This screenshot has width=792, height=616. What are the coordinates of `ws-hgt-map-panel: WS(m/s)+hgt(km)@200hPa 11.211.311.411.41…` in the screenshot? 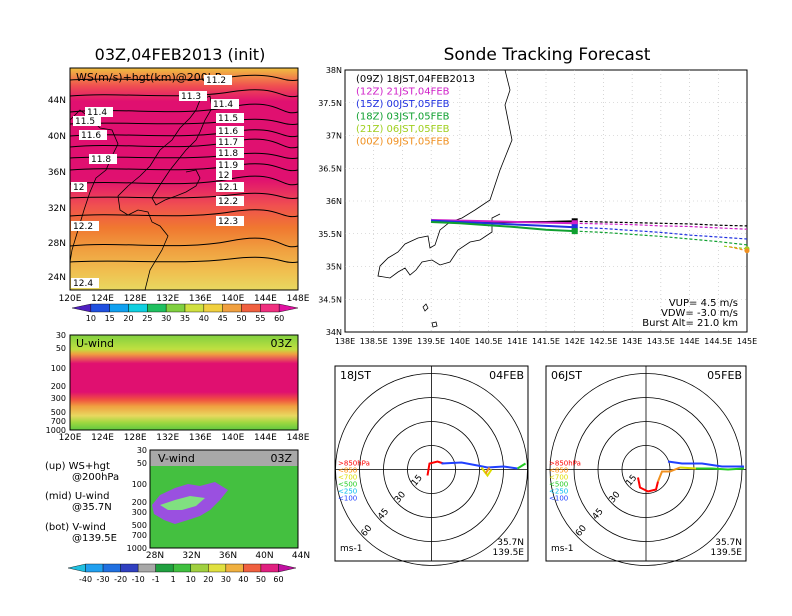 It's located at (179, 185).